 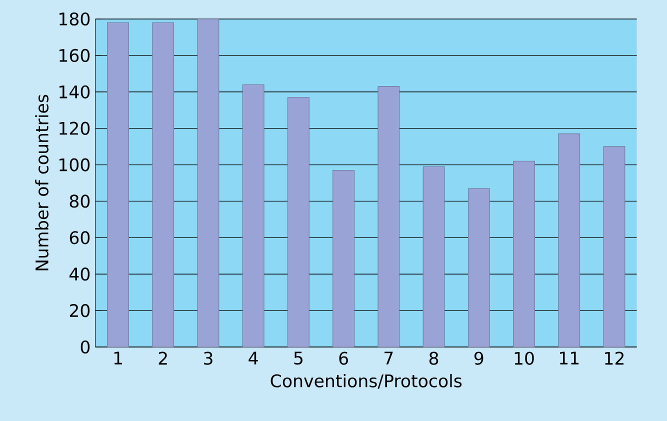 I want to click on y-tick-label: 40, so click(x=80, y=274).